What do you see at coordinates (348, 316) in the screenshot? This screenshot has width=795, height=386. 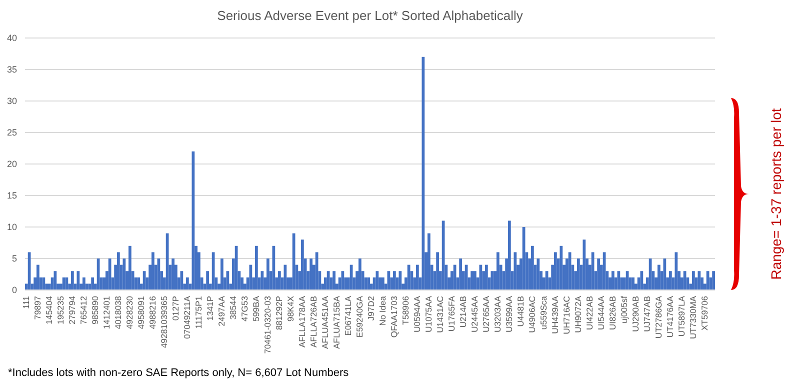 I see `x-tick-label: E06741LA` at bounding box center [348, 316].